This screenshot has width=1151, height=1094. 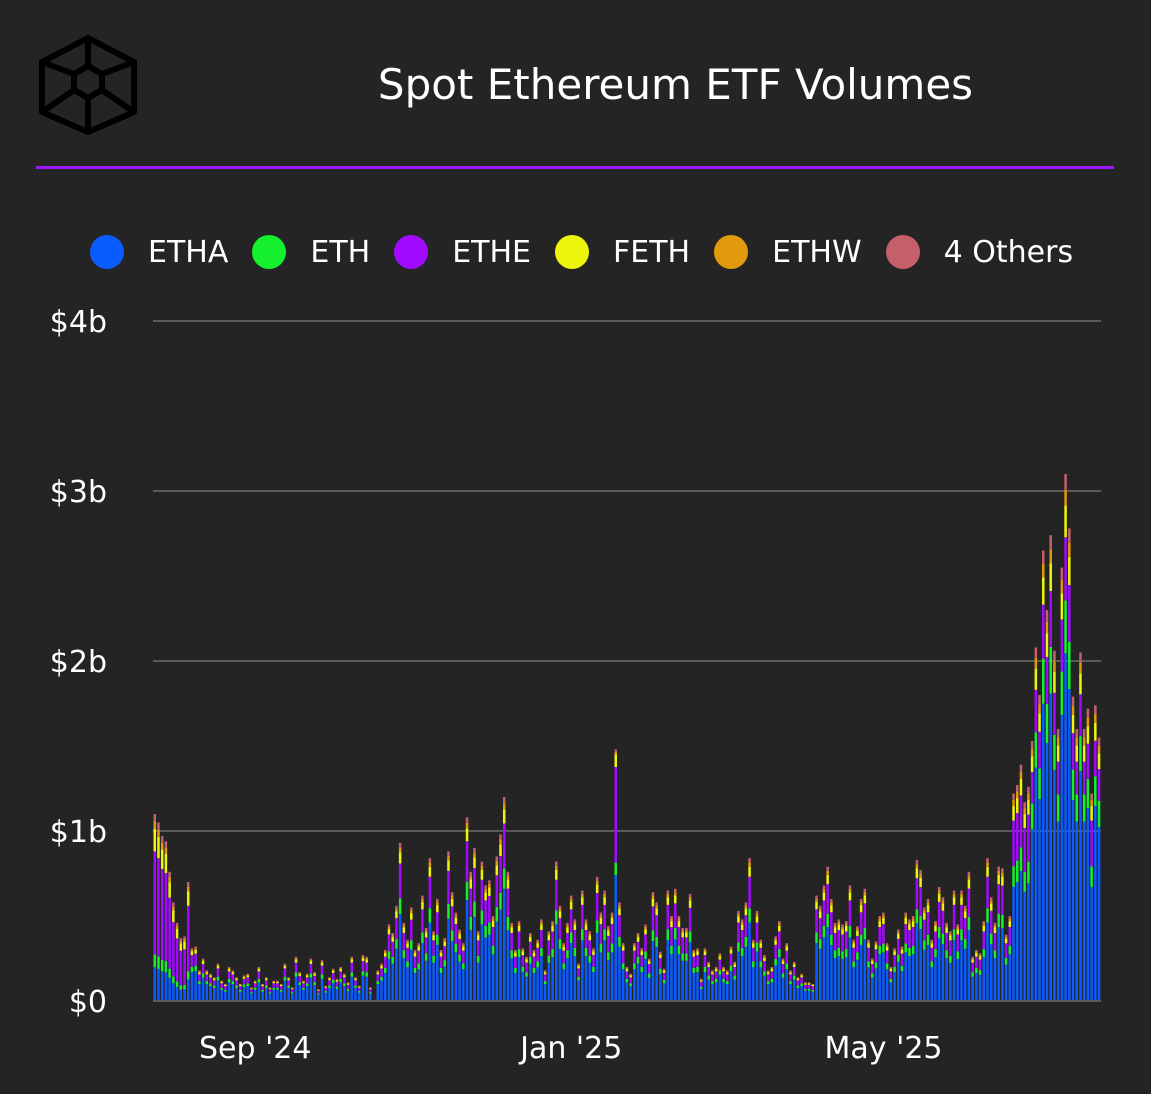 What do you see at coordinates (788, 252) in the screenshot?
I see `legend-item-ethw: ETHW` at bounding box center [788, 252].